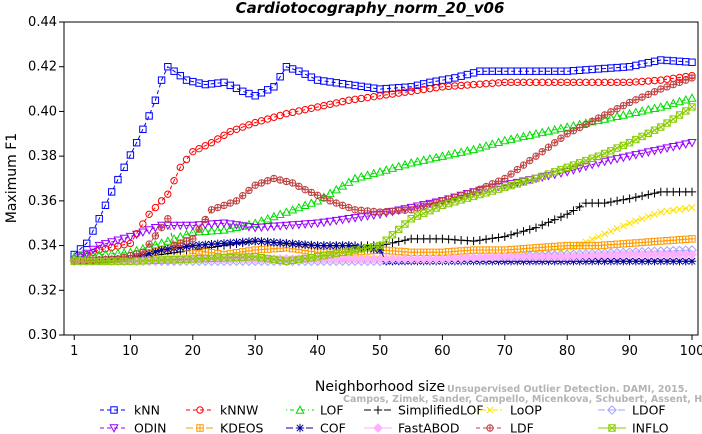 This screenshot has width=702, height=434. What do you see at coordinates (42, 67) in the screenshot?
I see `y-tick-label: 0.42` at bounding box center [42, 67].